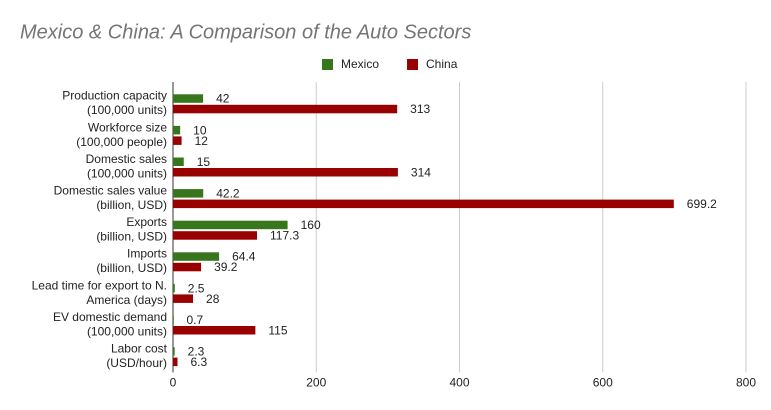 This screenshot has height=410, width=771. I want to click on y-tick-label: Lead time for export to N., so click(99, 285).